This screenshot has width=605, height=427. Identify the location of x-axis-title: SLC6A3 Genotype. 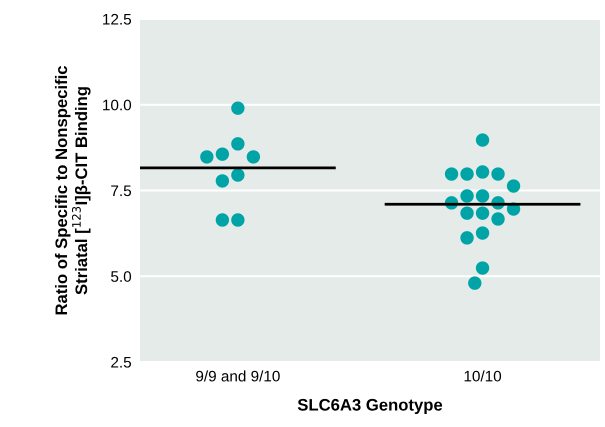
(370, 406).